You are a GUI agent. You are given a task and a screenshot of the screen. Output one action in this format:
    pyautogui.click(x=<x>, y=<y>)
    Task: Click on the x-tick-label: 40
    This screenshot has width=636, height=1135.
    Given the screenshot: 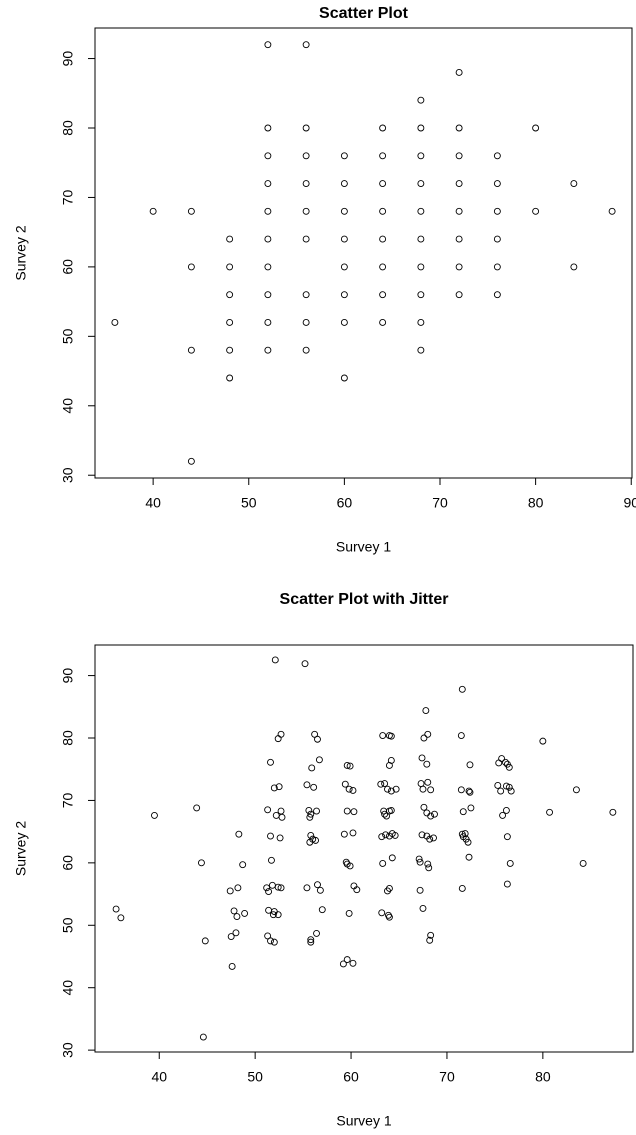 What is the action you would take?
    pyautogui.click(x=159, y=1077)
    